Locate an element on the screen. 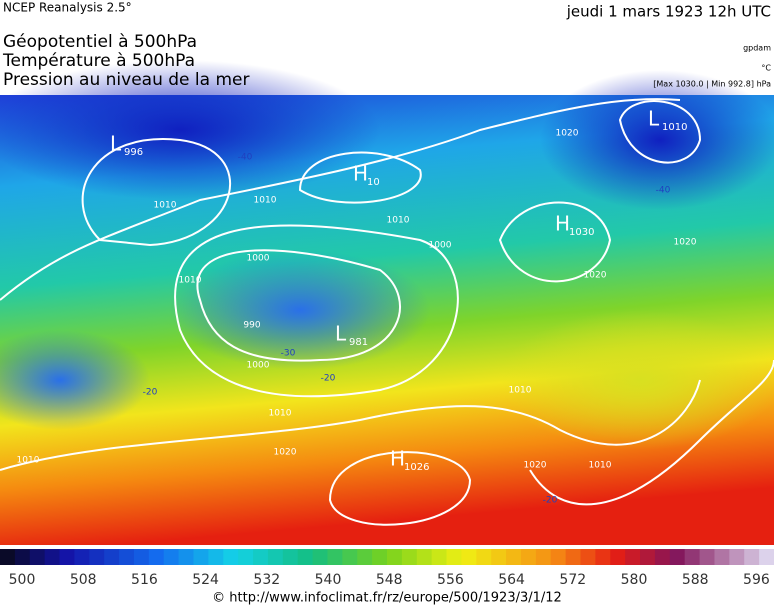 This screenshot has height=607, width=774. unit: °C is located at coordinates (766, 68).